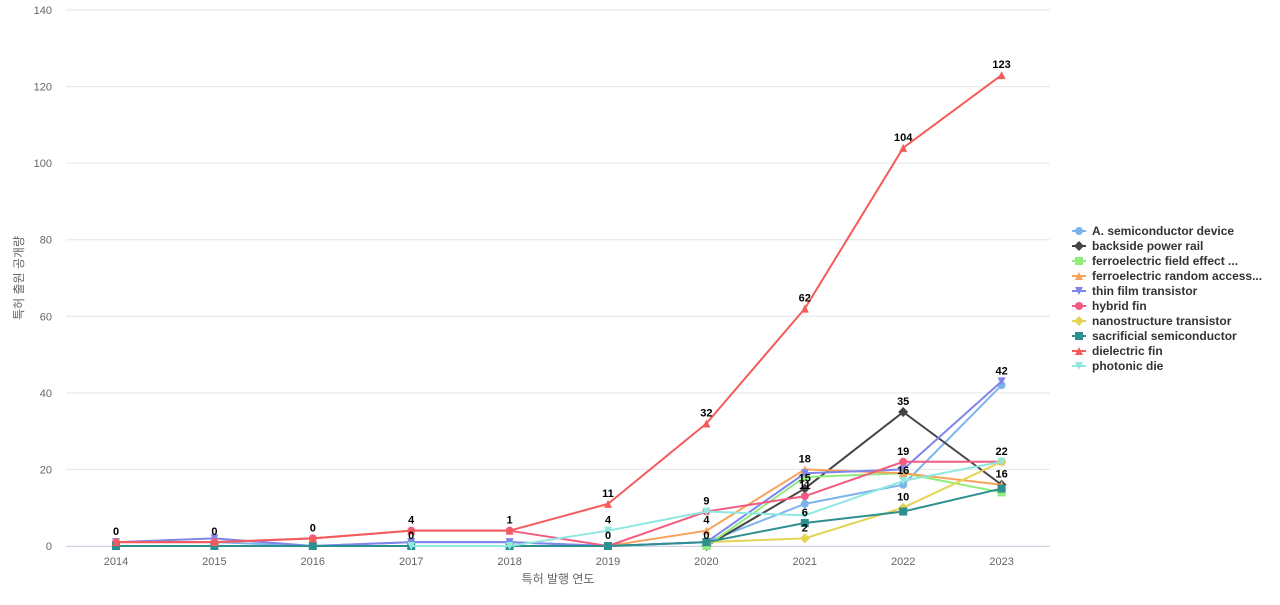  I want to click on data-label: 15, so click(805, 479).